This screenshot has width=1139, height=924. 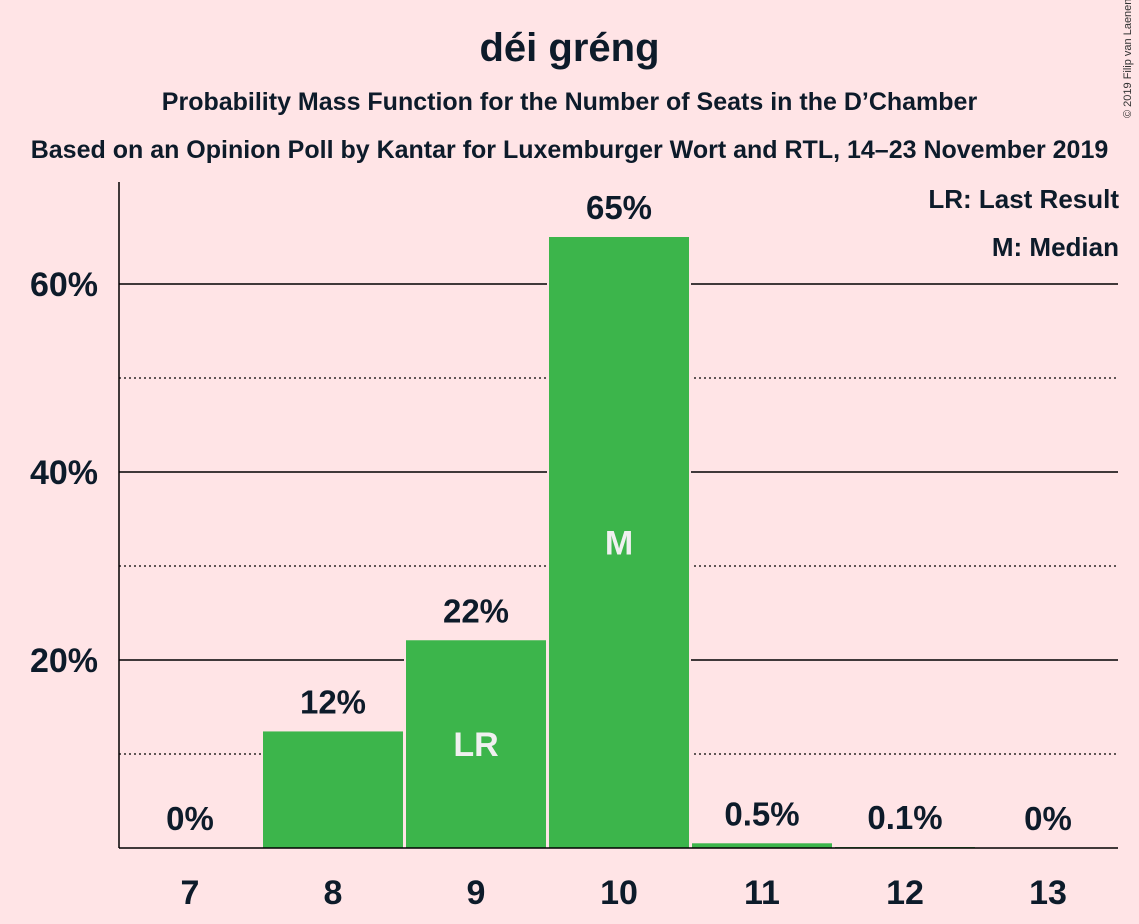 I want to click on data-label: 65%, so click(x=619, y=207).